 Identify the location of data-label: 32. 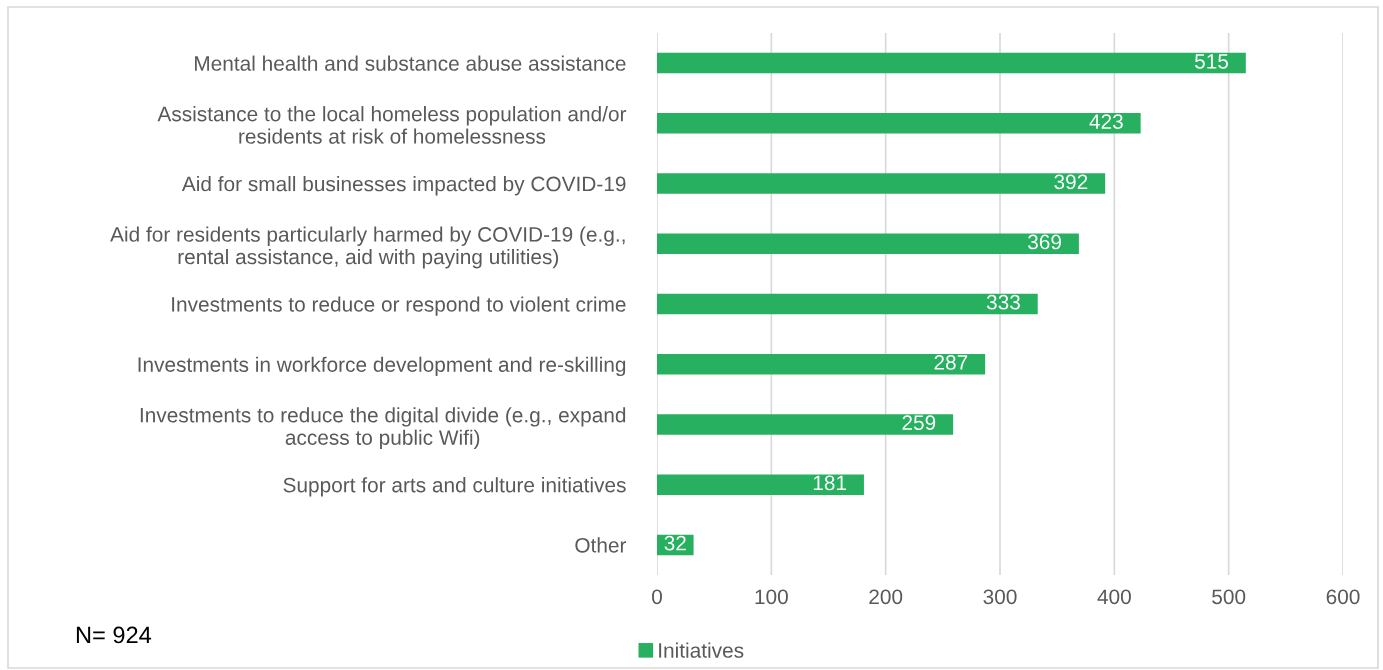
(675, 543).